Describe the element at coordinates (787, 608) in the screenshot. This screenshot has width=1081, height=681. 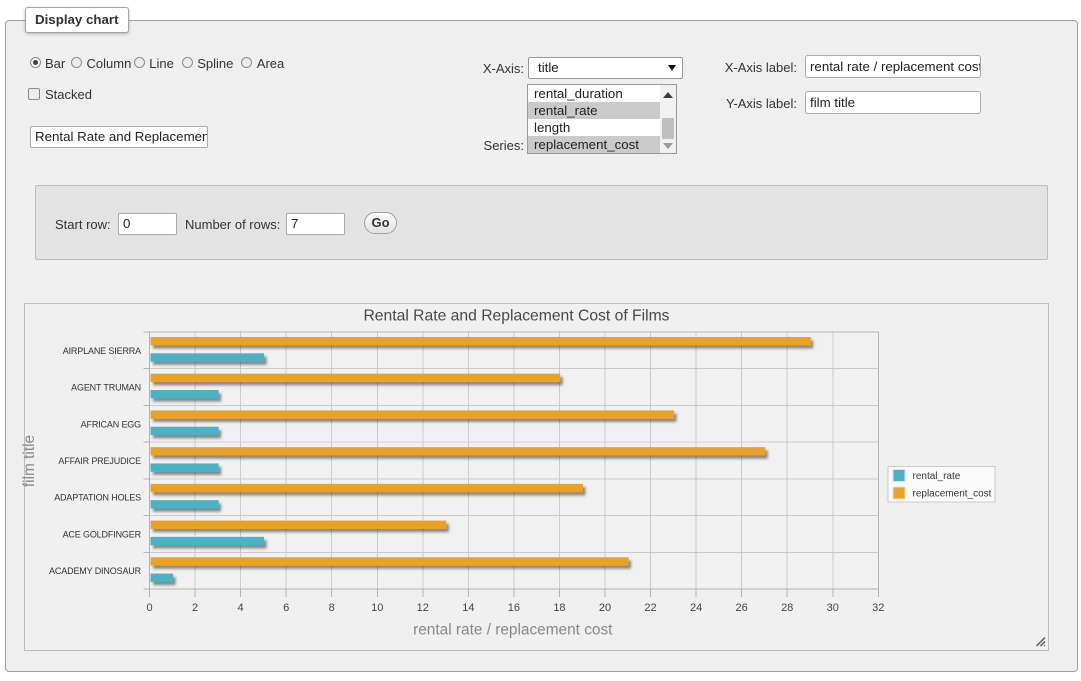
I see `svg-text: 28` at that location.